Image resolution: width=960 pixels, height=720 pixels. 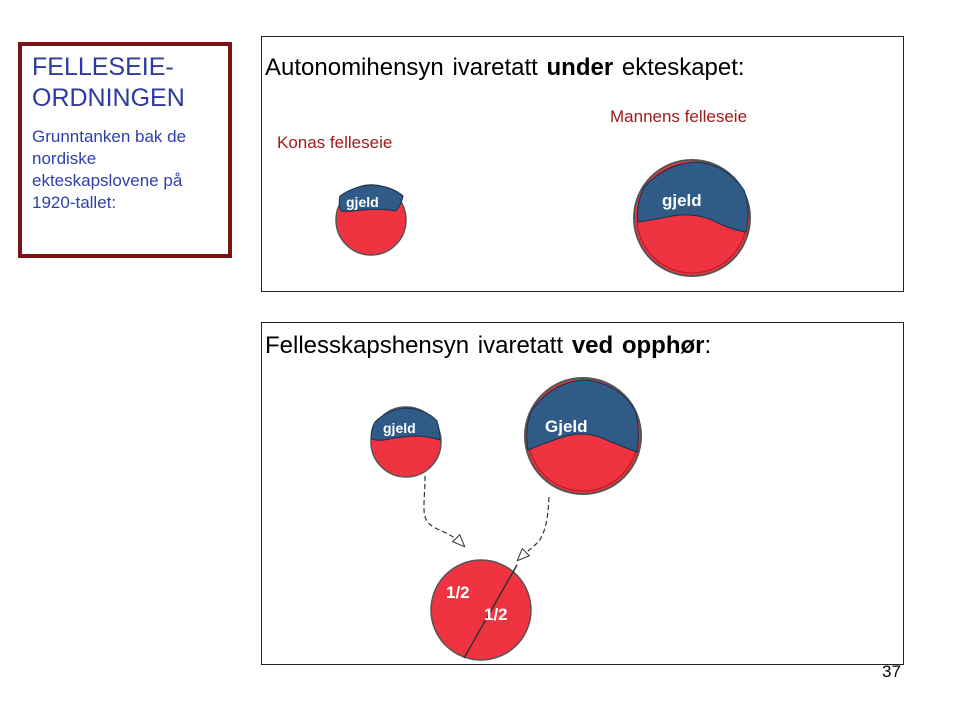 I want to click on heading-bold-text: under, so click(x=580, y=67).